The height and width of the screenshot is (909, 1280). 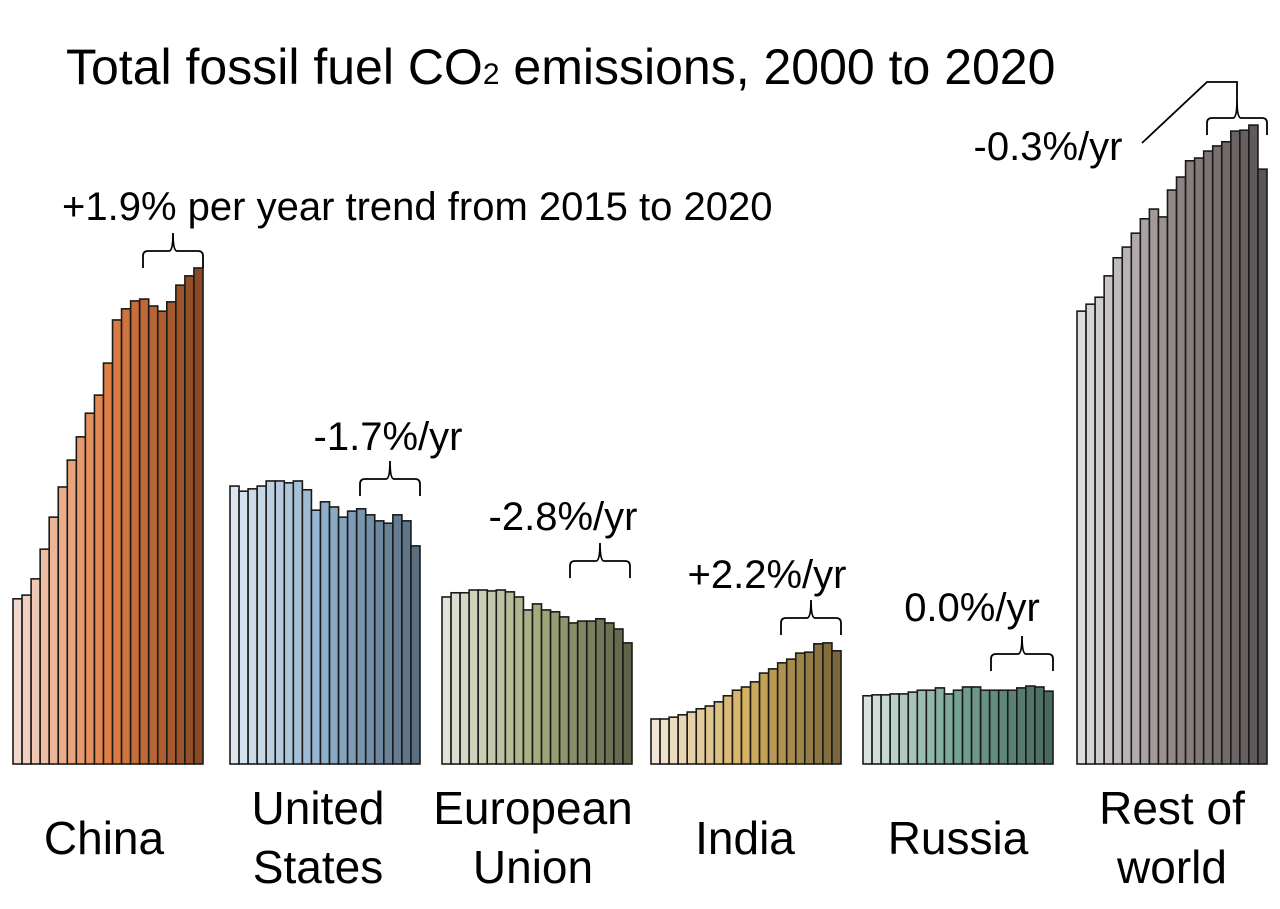 I want to click on title-subscript: 2, so click(x=491, y=74).